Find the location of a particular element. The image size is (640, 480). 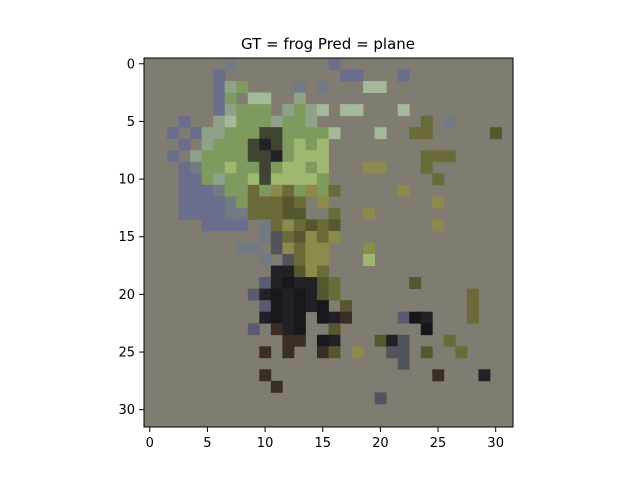

x-tick-label: 10 is located at coordinates (265, 443).